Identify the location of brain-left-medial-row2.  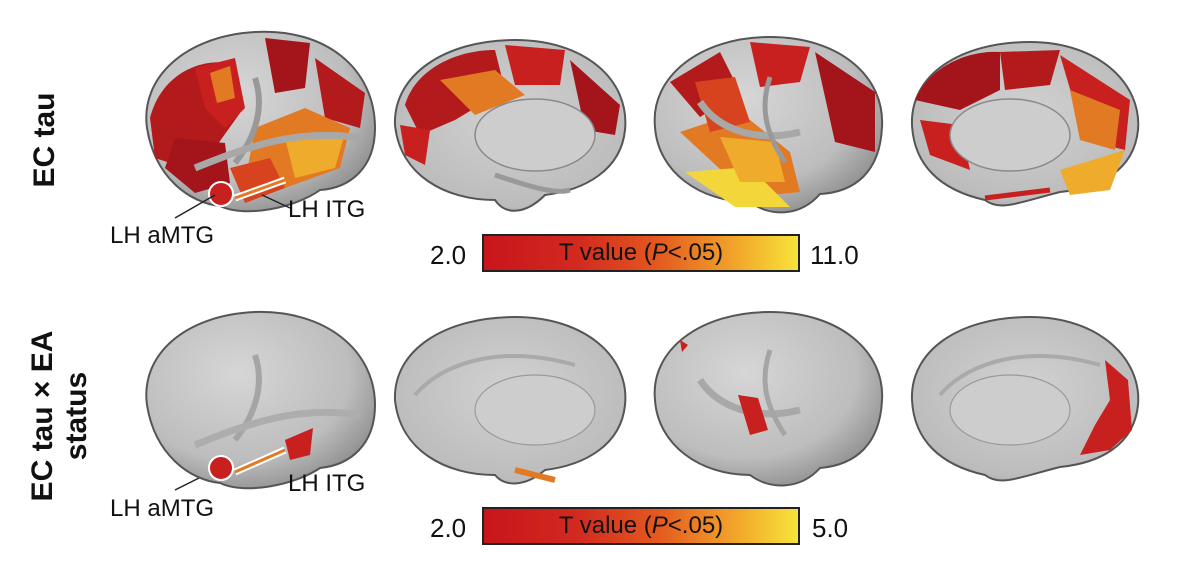
(510, 397).